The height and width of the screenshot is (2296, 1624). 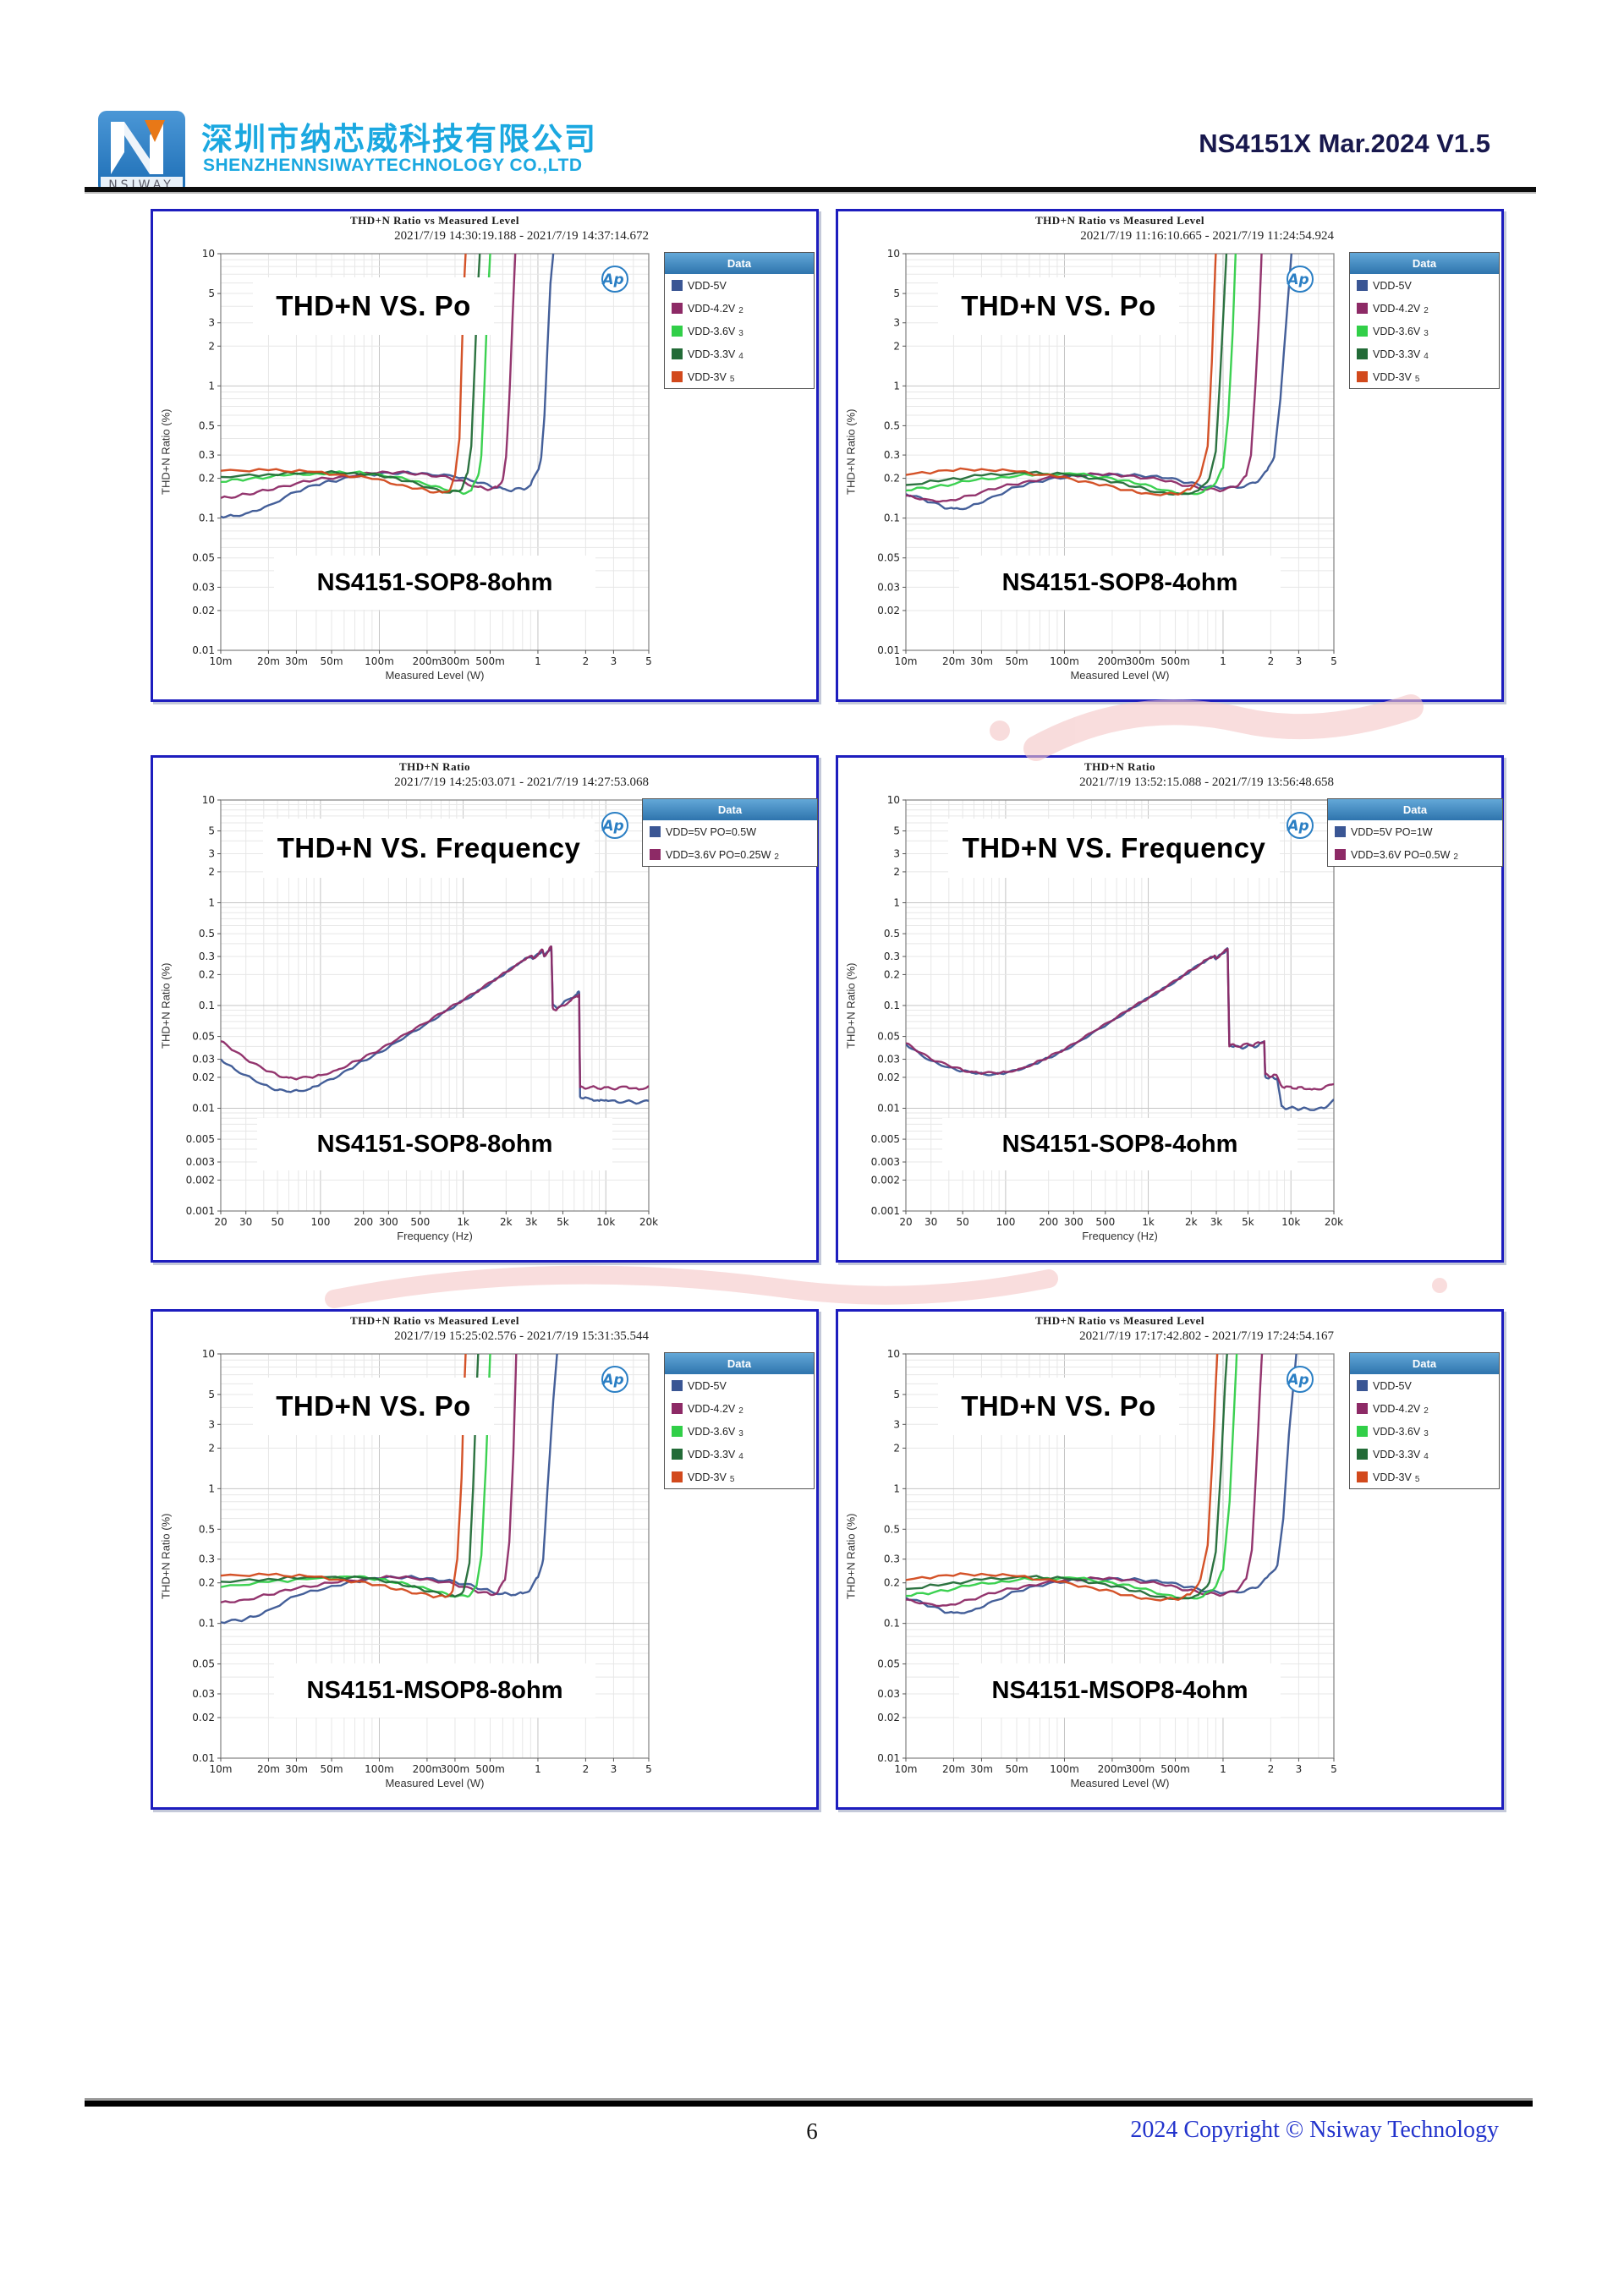 What do you see at coordinates (1064, 661) in the screenshot?
I see `svg-text: 100m` at bounding box center [1064, 661].